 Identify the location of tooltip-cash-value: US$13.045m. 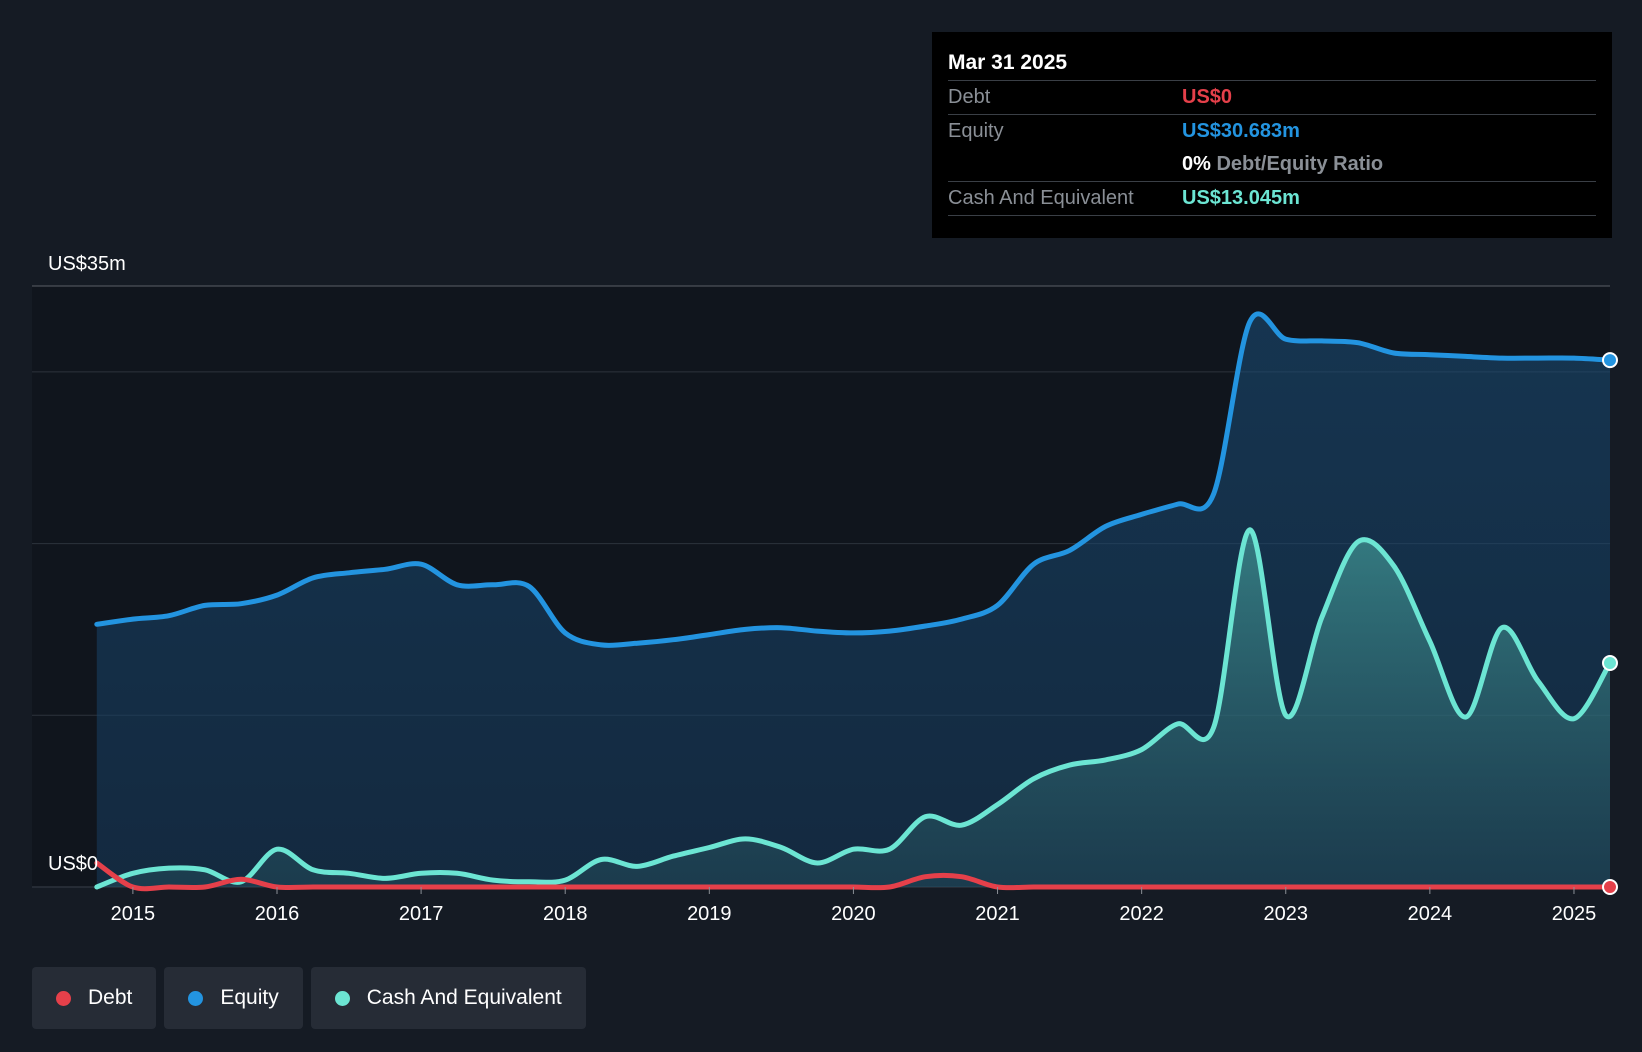
(1241, 198).